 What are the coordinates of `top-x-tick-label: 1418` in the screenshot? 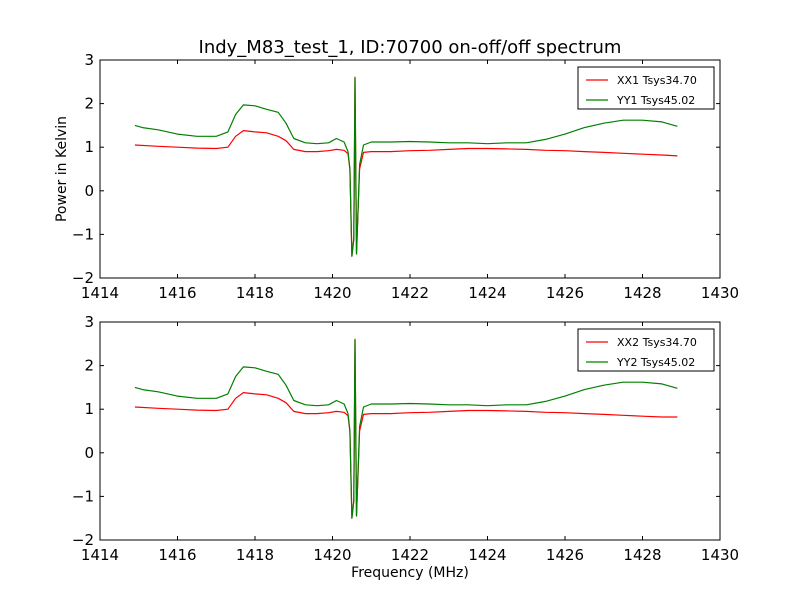 It's located at (255, 293).